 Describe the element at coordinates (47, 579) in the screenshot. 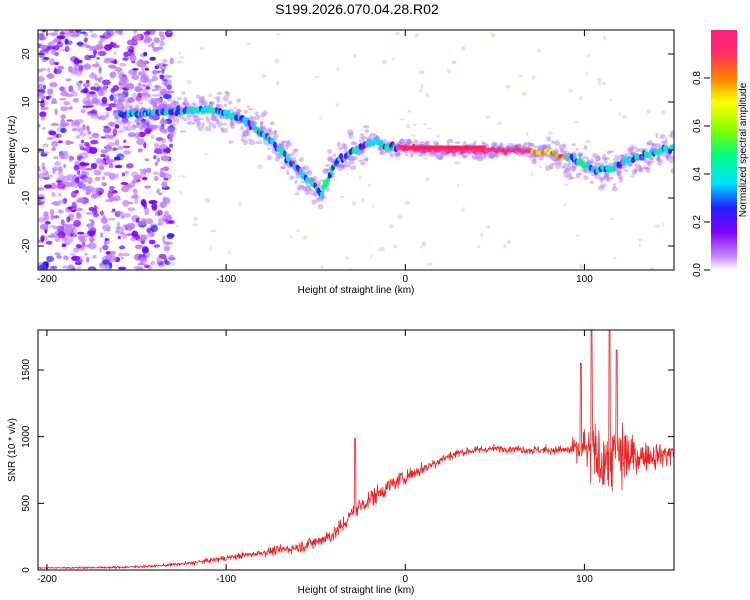

I see `x-tick-label: -200` at that location.